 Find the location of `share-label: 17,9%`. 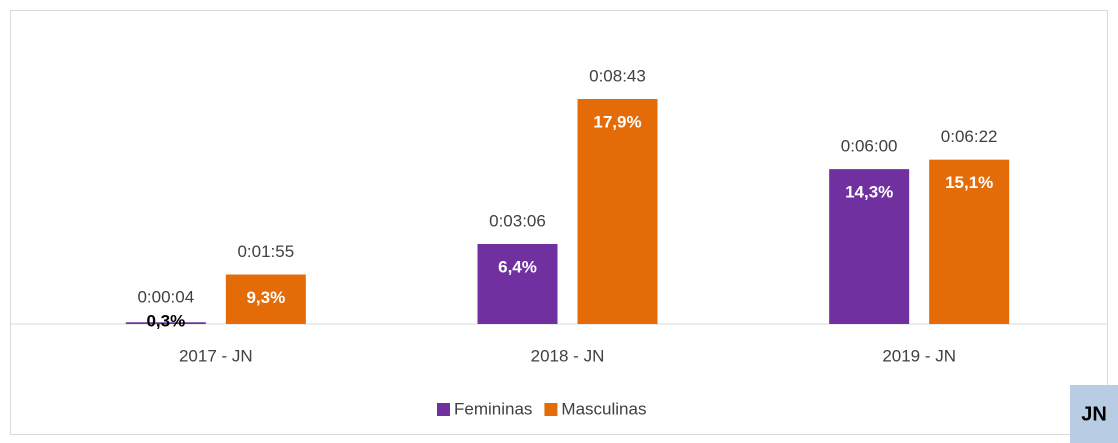

share-label: 17,9% is located at coordinates (617, 121).